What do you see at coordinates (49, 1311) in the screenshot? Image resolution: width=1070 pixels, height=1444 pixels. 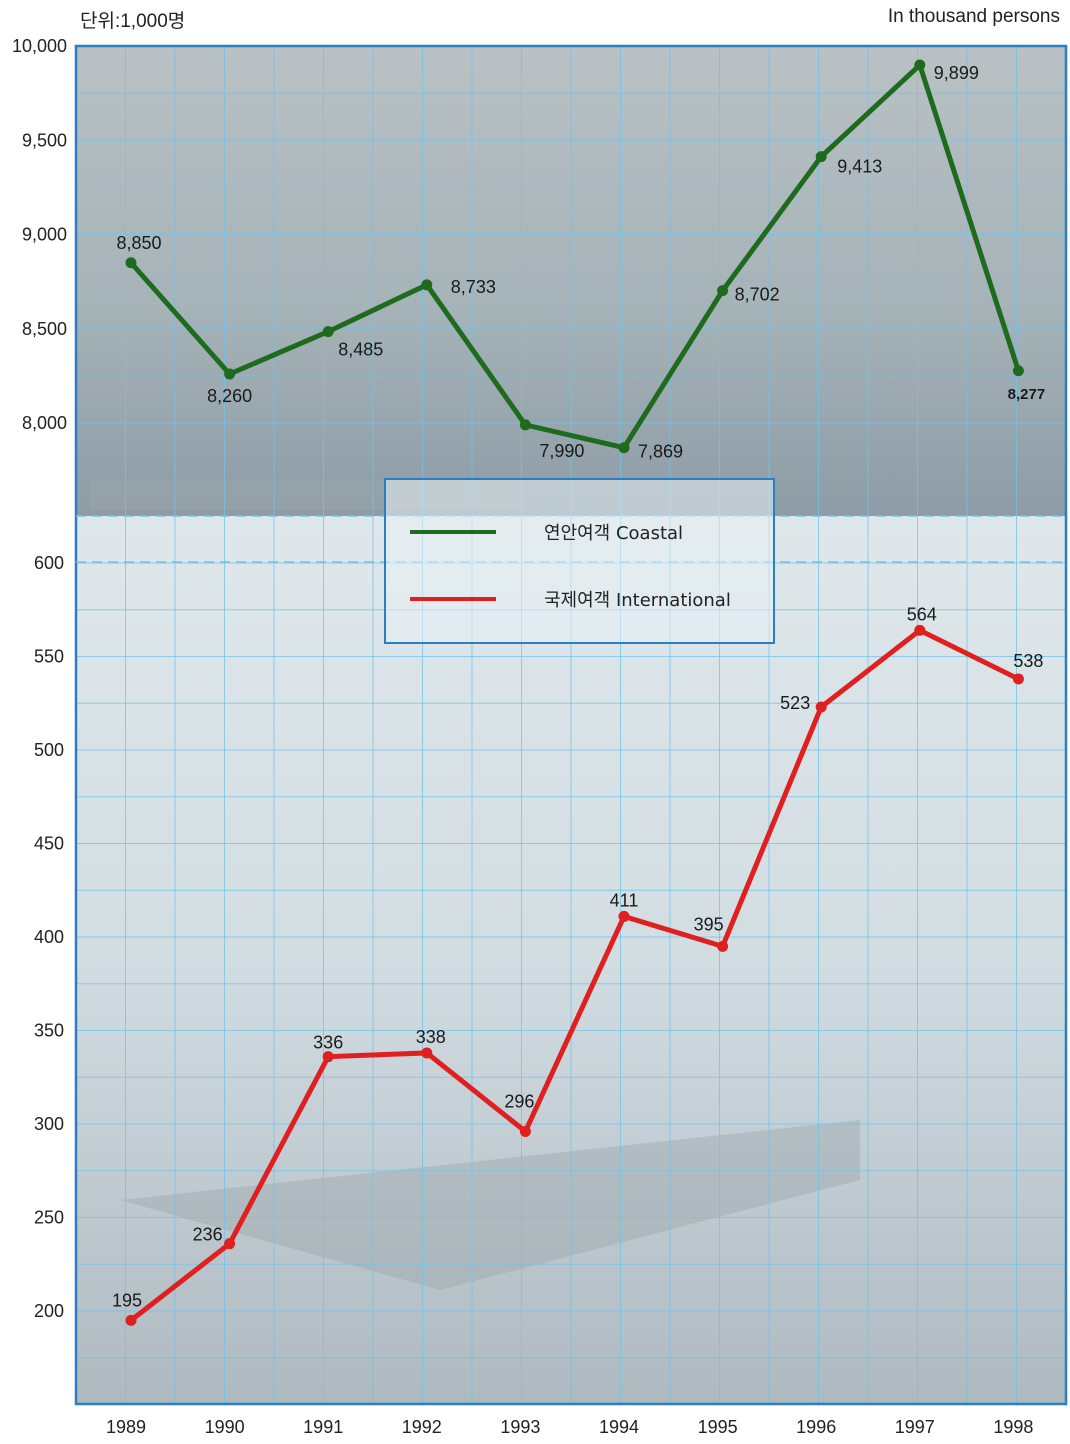 I see `y-tick-label: 200` at bounding box center [49, 1311].